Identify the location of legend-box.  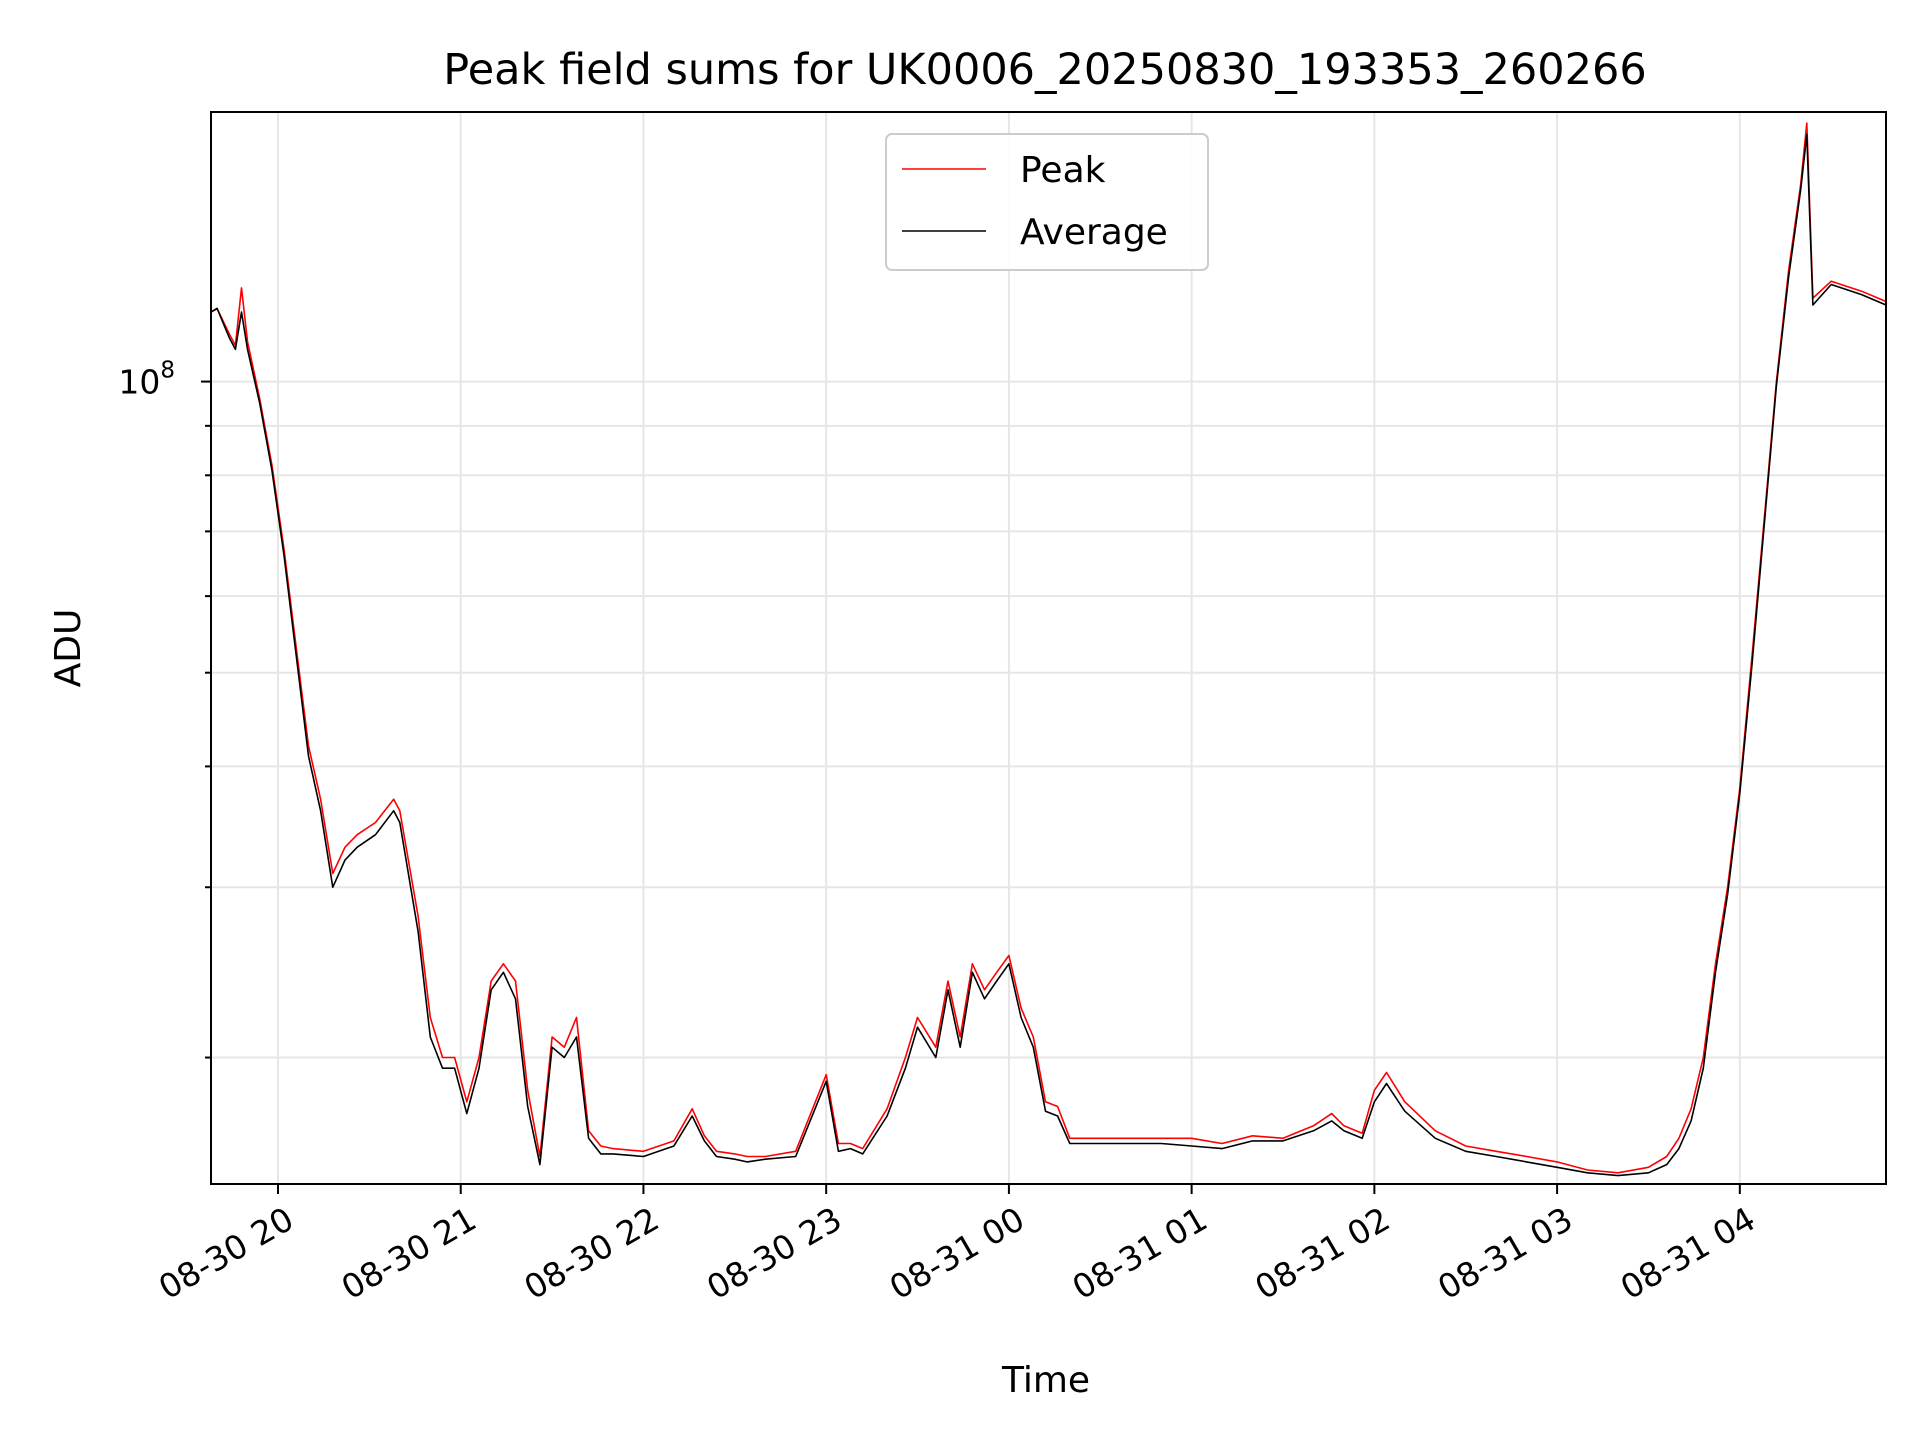
(1047, 202).